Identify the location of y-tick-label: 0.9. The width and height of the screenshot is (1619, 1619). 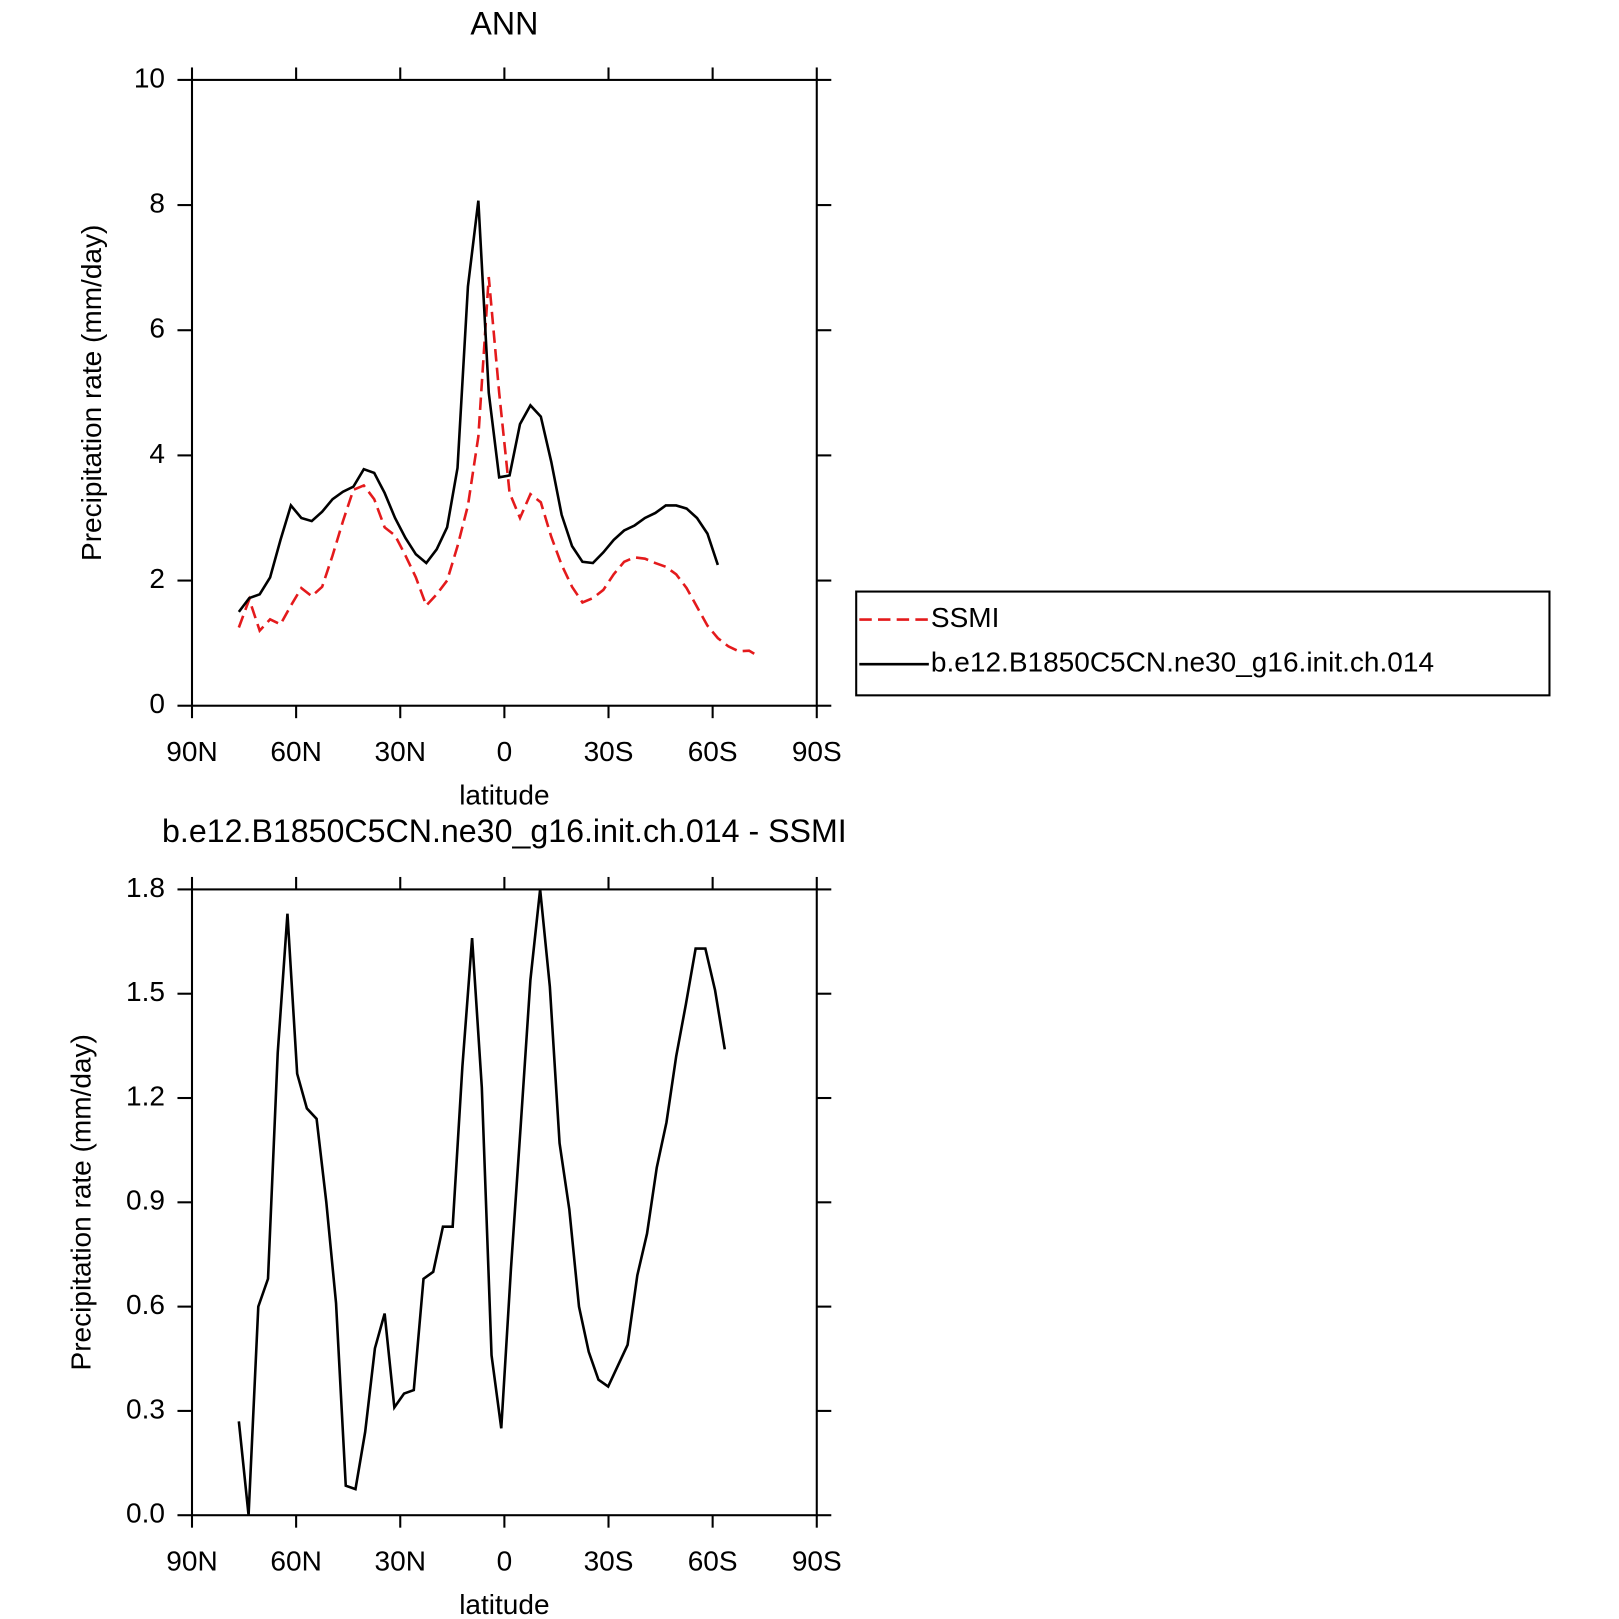
(145, 1200).